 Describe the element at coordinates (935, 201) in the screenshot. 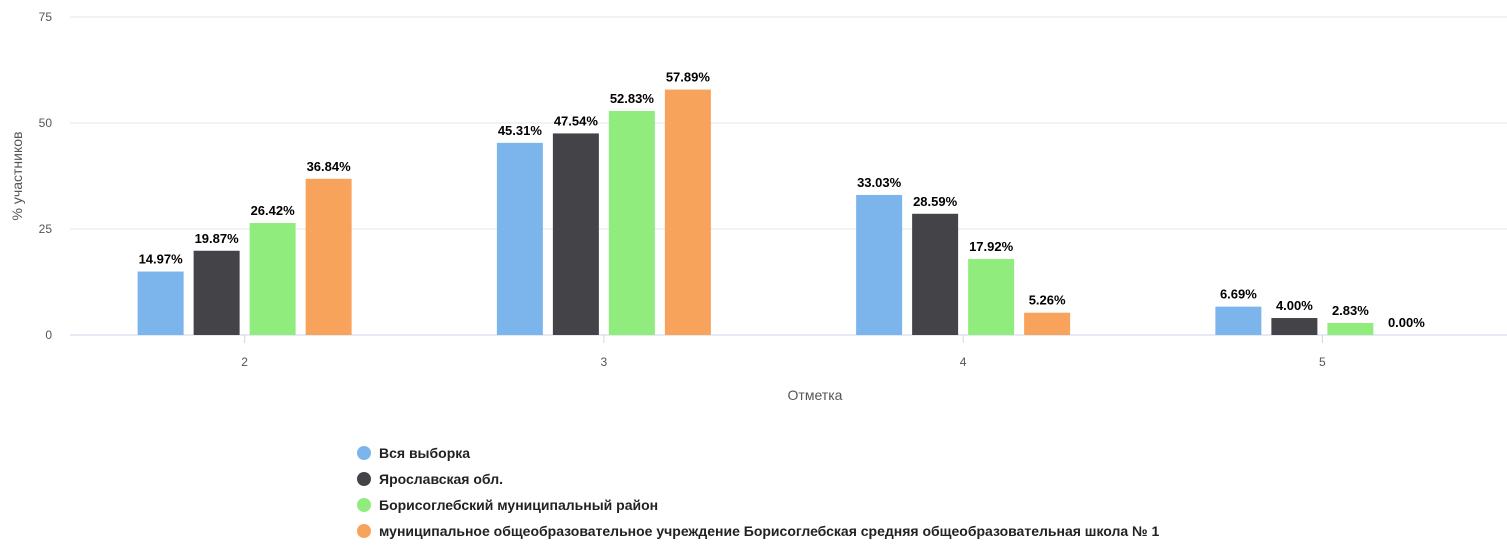

I see `data-label: 28.59%` at that location.